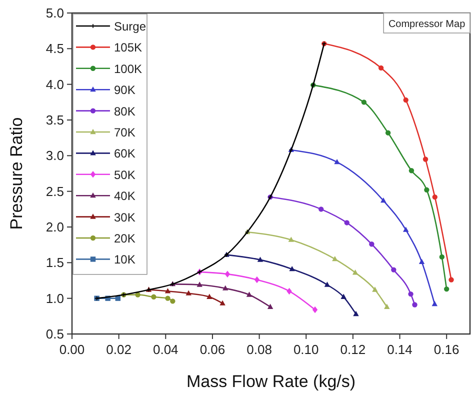 Image resolution: width=474 pixels, height=394 pixels. I want to click on legend-label: 30K, so click(125, 217).